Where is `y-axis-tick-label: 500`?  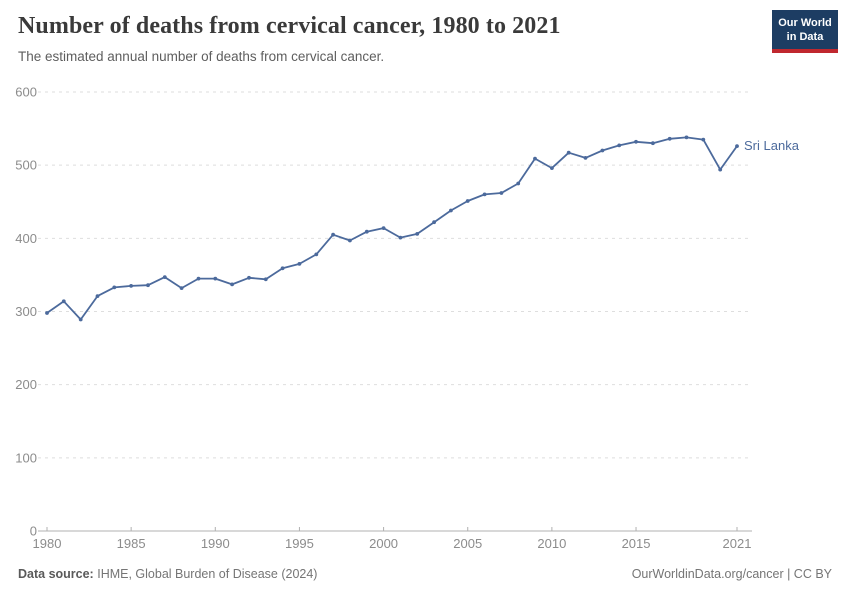
y-axis-tick-label: 500 is located at coordinates (26, 165).